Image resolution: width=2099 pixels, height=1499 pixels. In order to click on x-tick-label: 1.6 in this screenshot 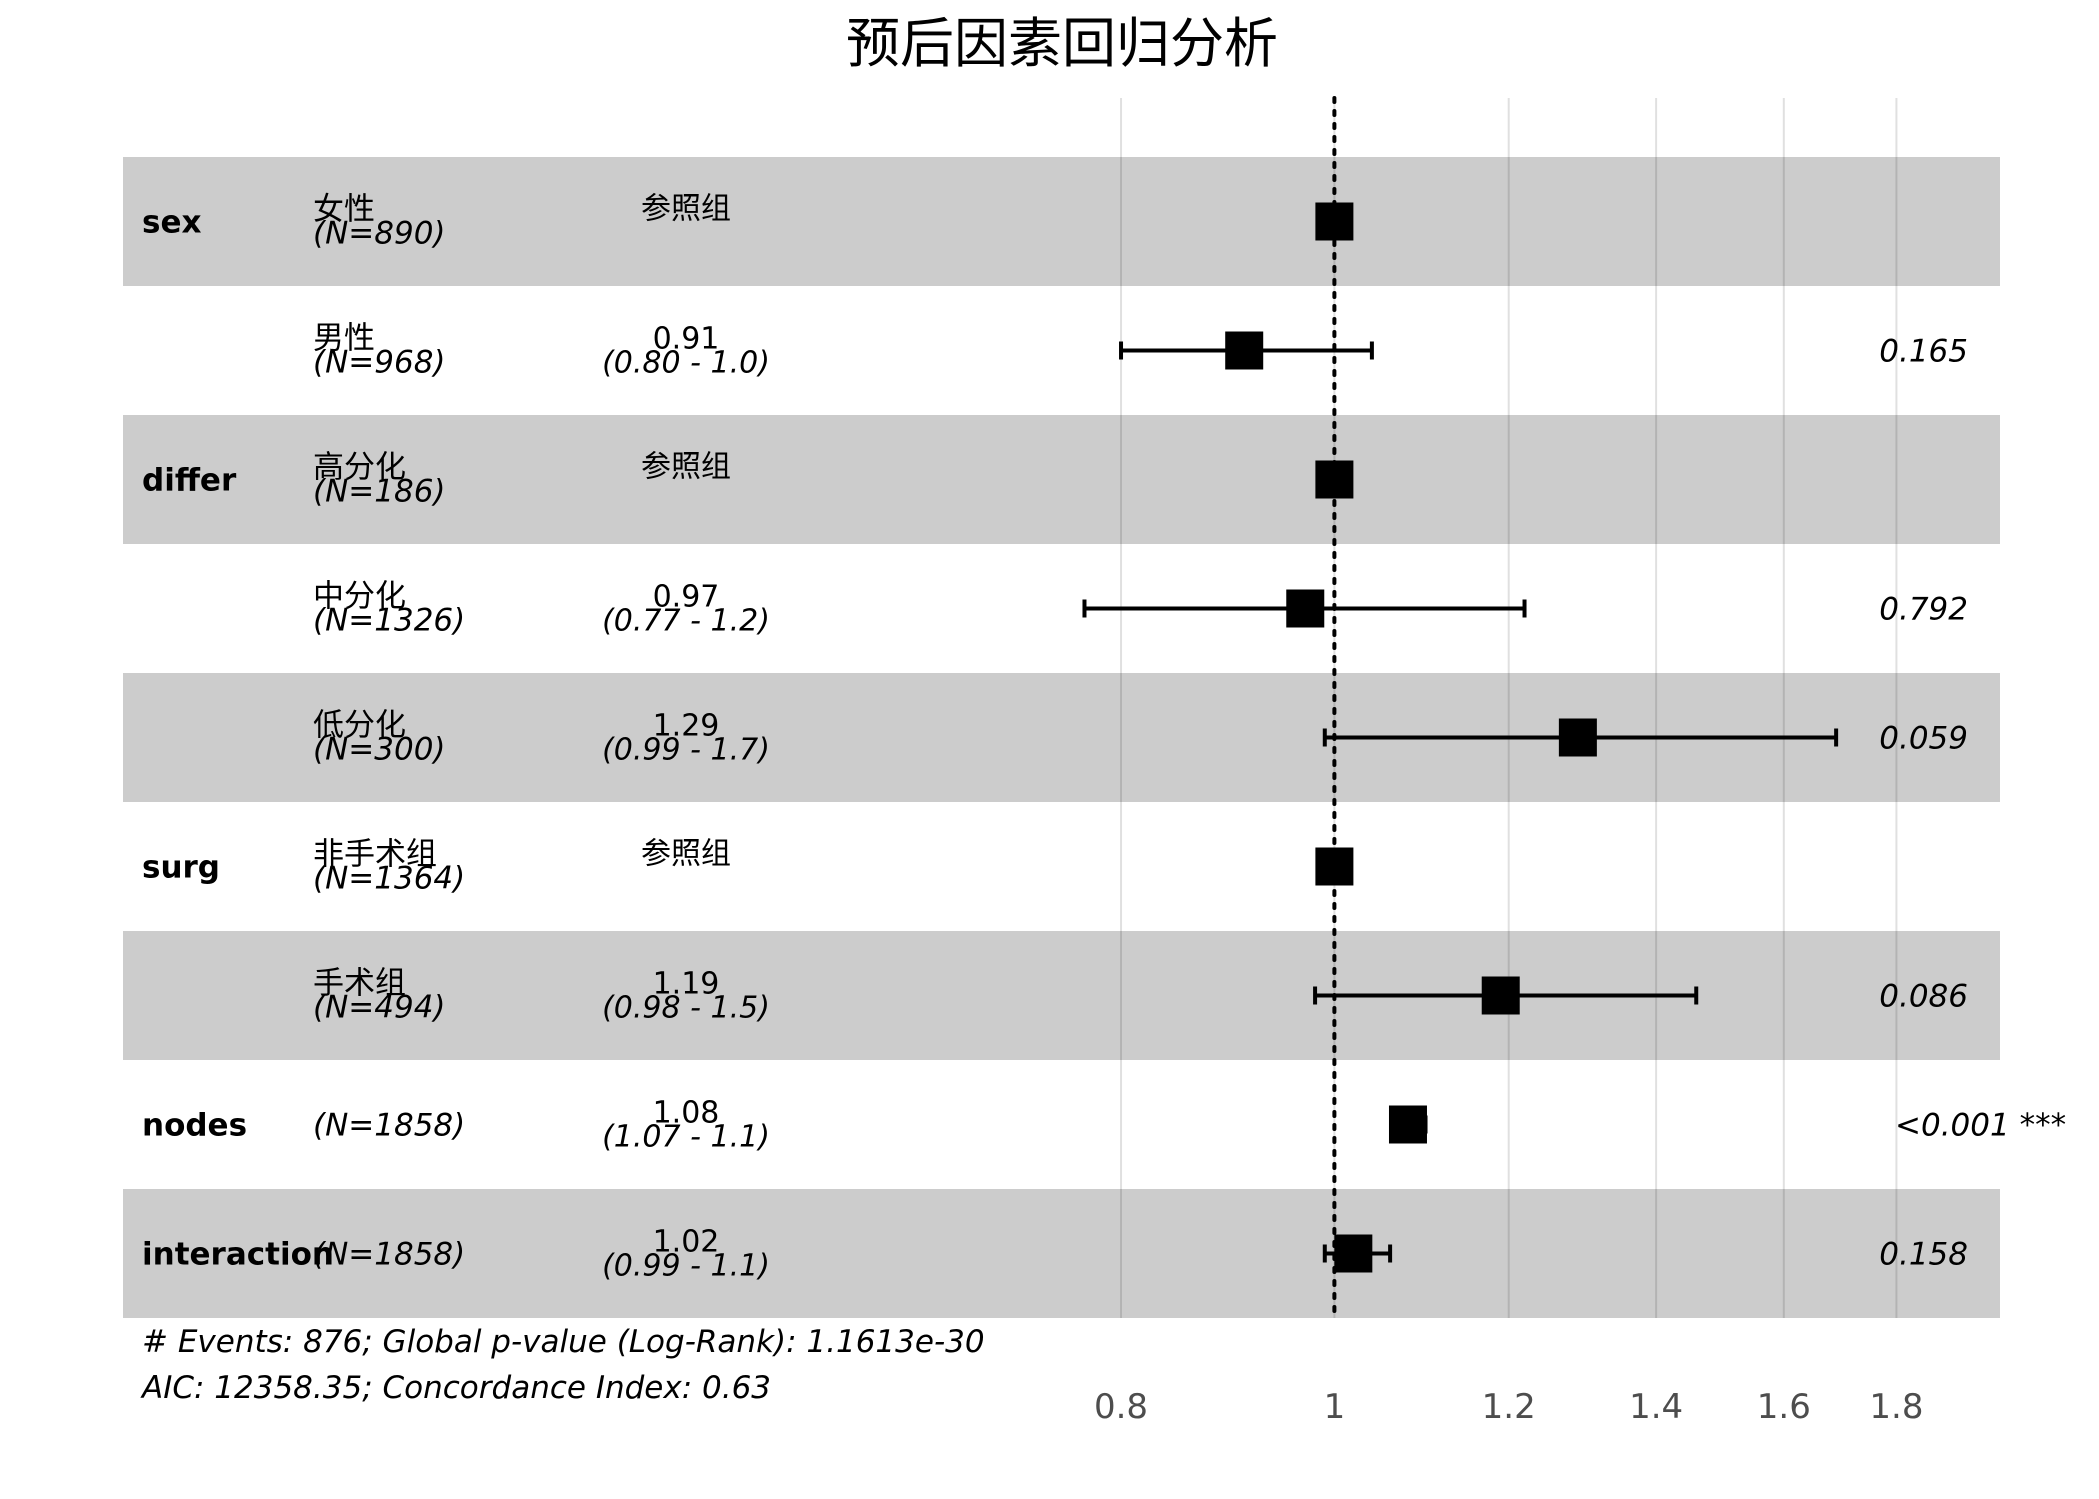, I will do `click(1784, 1407)`.